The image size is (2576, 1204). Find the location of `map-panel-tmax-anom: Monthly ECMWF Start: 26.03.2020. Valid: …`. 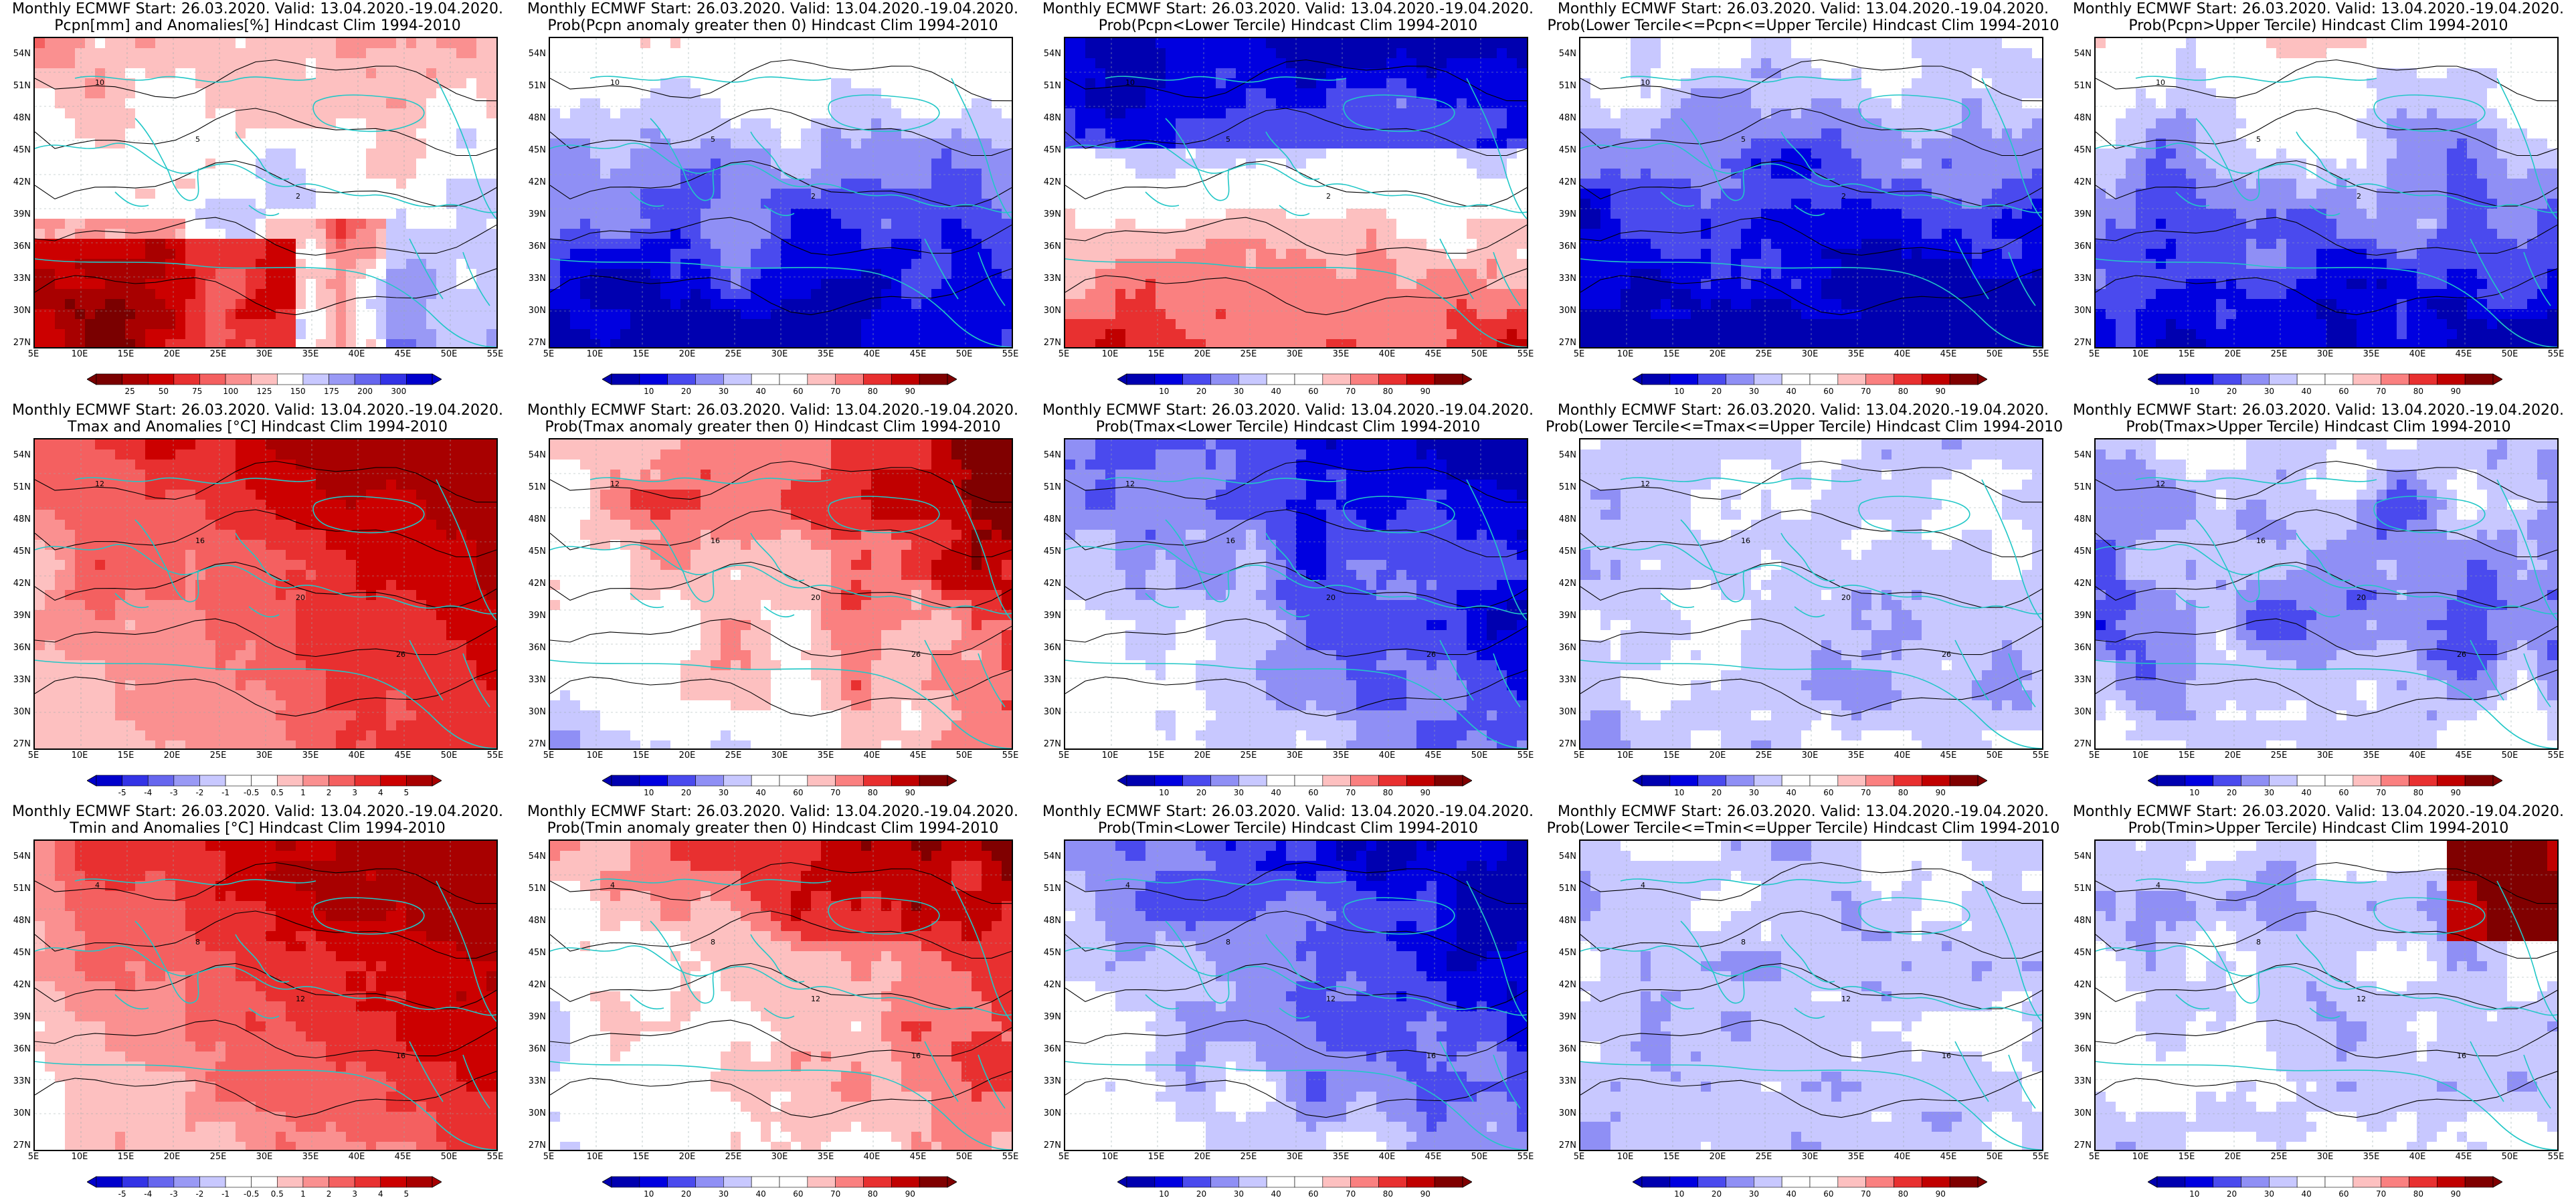

map-panel-tmax-anom: Monthly ECMWF Start: 26.03.2020. Valid: … is located at coordinates (257, 602).